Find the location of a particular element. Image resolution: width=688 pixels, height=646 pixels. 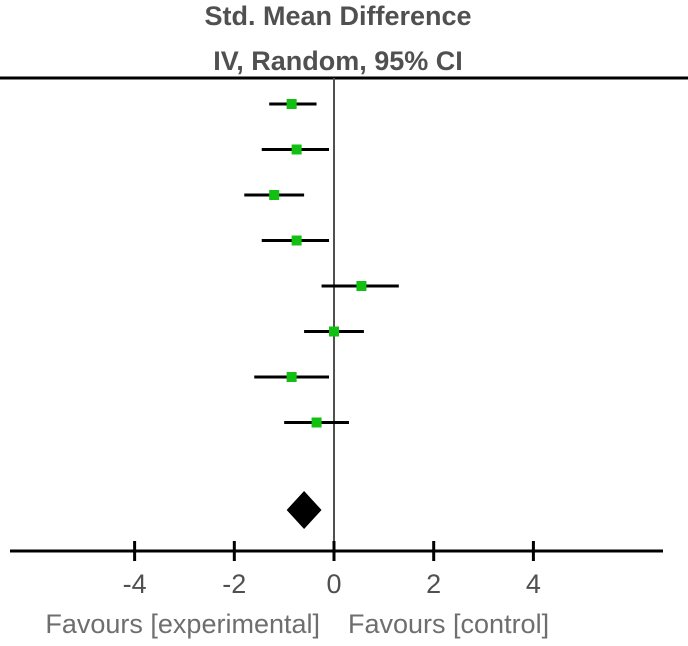

pooled-estimate-diamond is located at coordinates (304, 510).